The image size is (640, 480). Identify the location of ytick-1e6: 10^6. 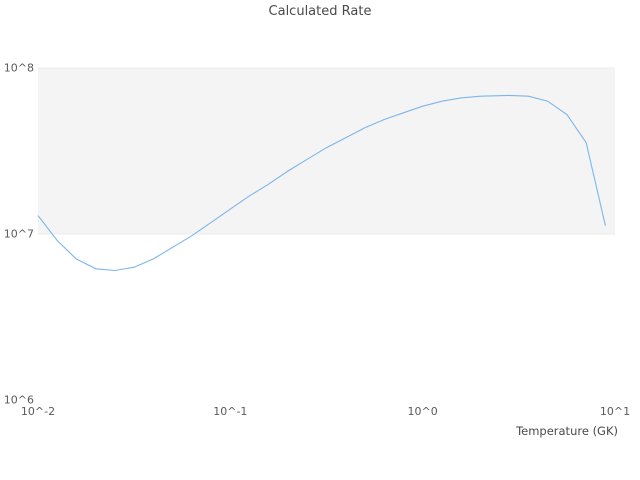
(18, 400).